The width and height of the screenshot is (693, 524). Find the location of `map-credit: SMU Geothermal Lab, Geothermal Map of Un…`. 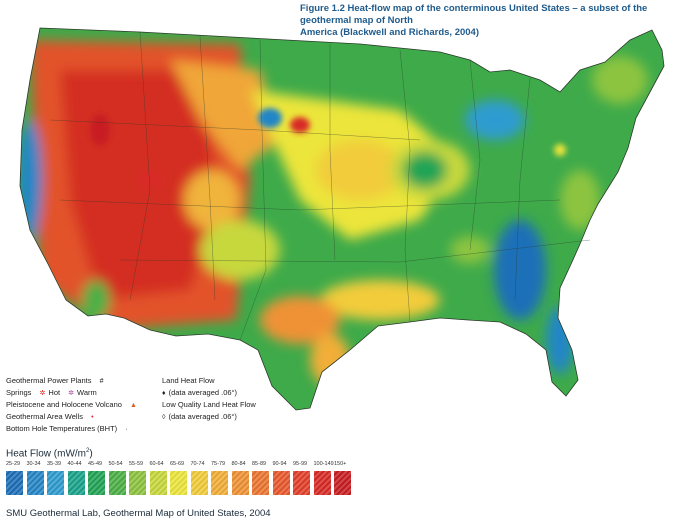

map-credit: SMU Geothermal Lab, Geothermal Map of Un… is located at coordinates (138, 513).